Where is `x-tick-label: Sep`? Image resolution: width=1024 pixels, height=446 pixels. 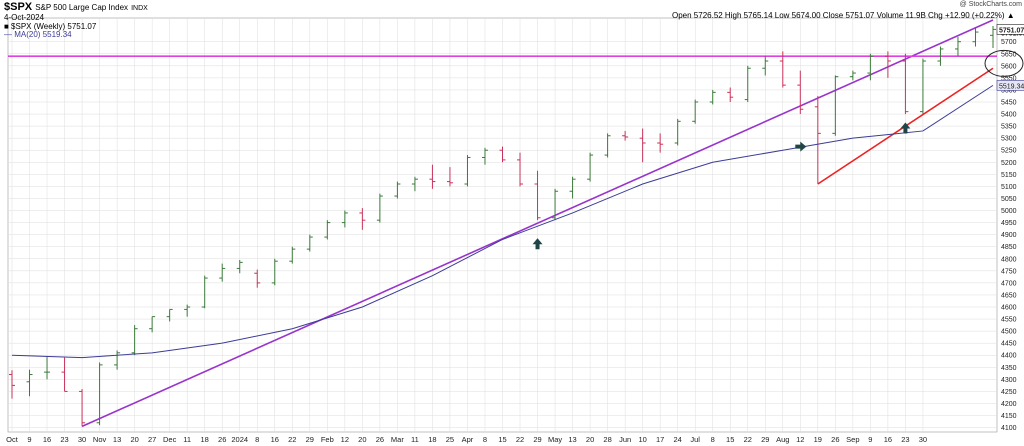
x-tick-label: Sep is located at coordinates (852, 439).